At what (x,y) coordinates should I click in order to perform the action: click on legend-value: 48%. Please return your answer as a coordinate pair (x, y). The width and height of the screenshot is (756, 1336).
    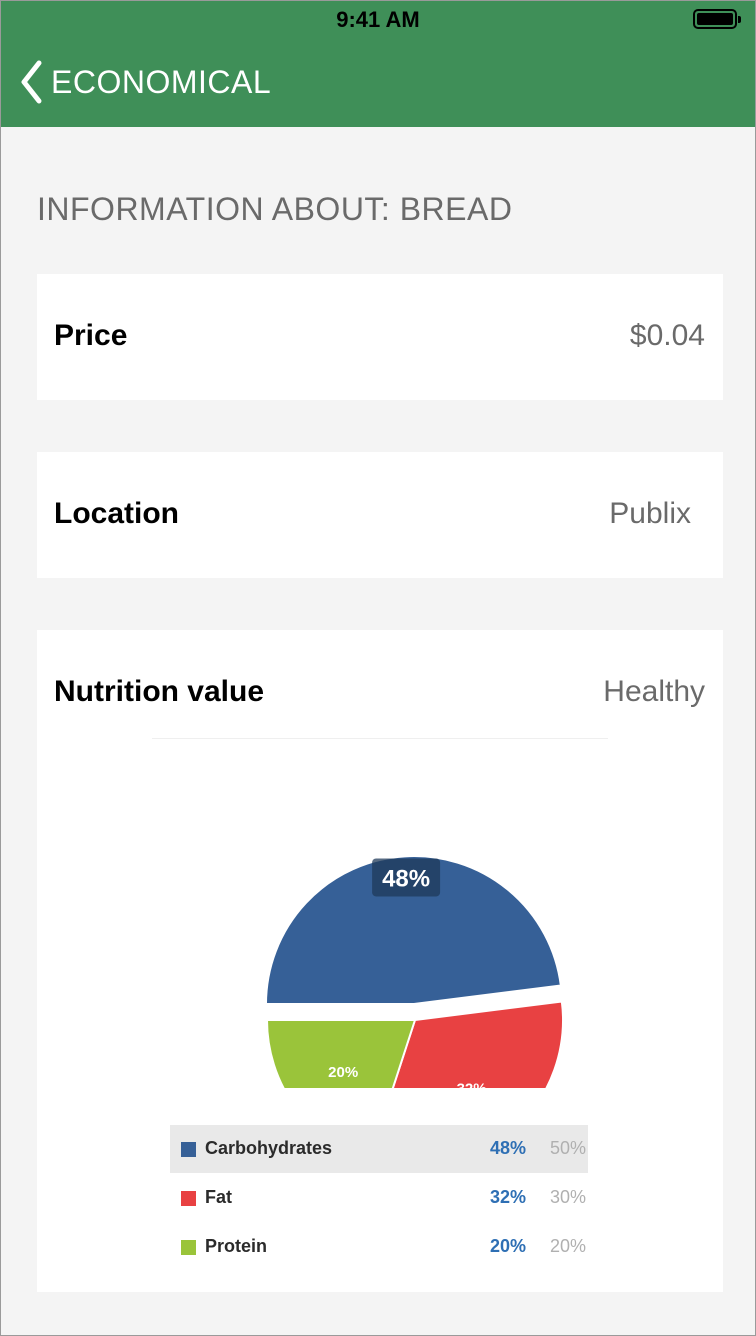
    Looking at the image, I should click on (508, 1148).